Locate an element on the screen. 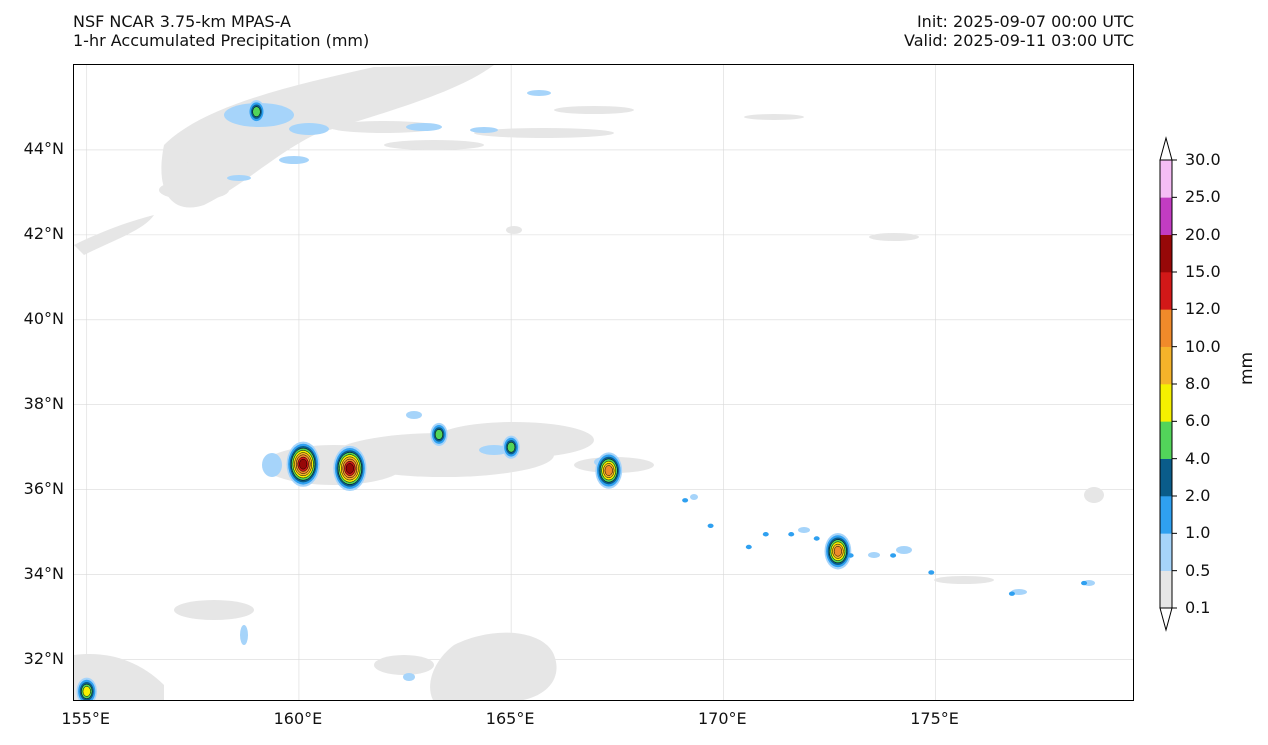  lat-tick-label: 44°N is located at coordinates (43, 148).